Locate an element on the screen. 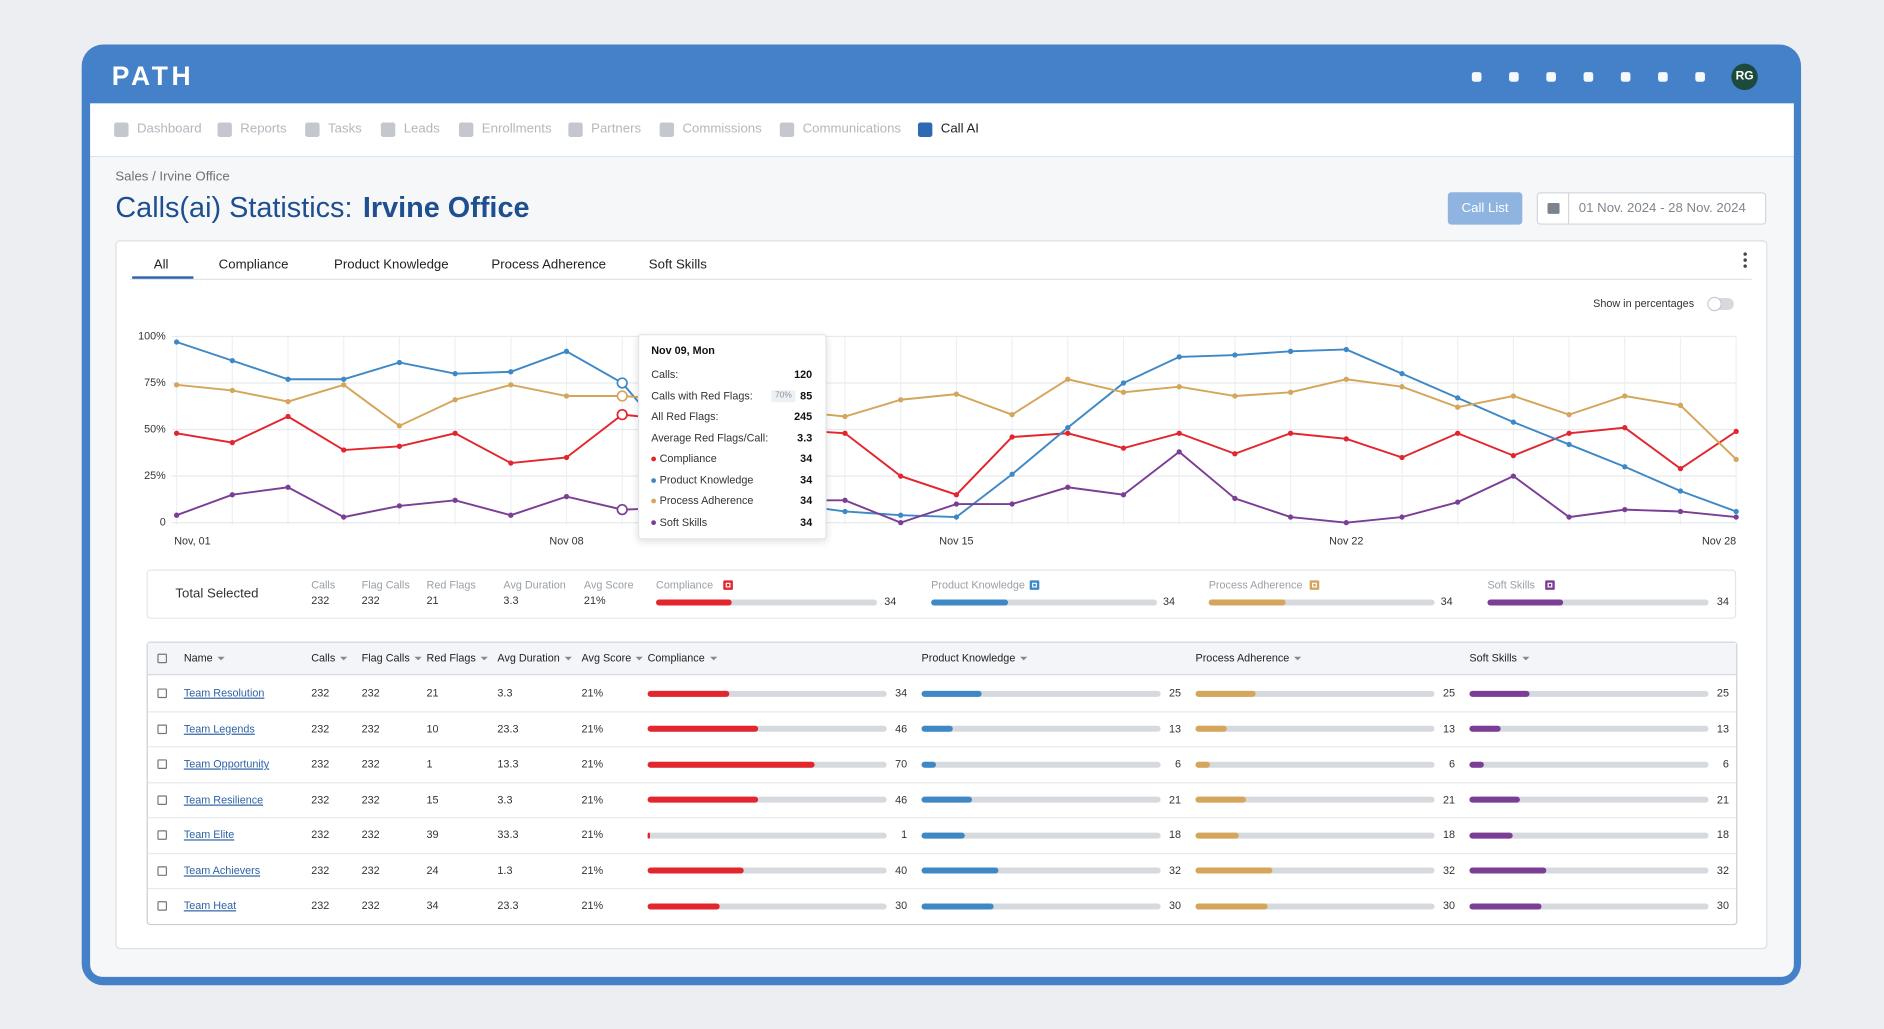 This screenshot has height=1029, width=1884. cell-value: 6 is located at coordinates (1178, 763).